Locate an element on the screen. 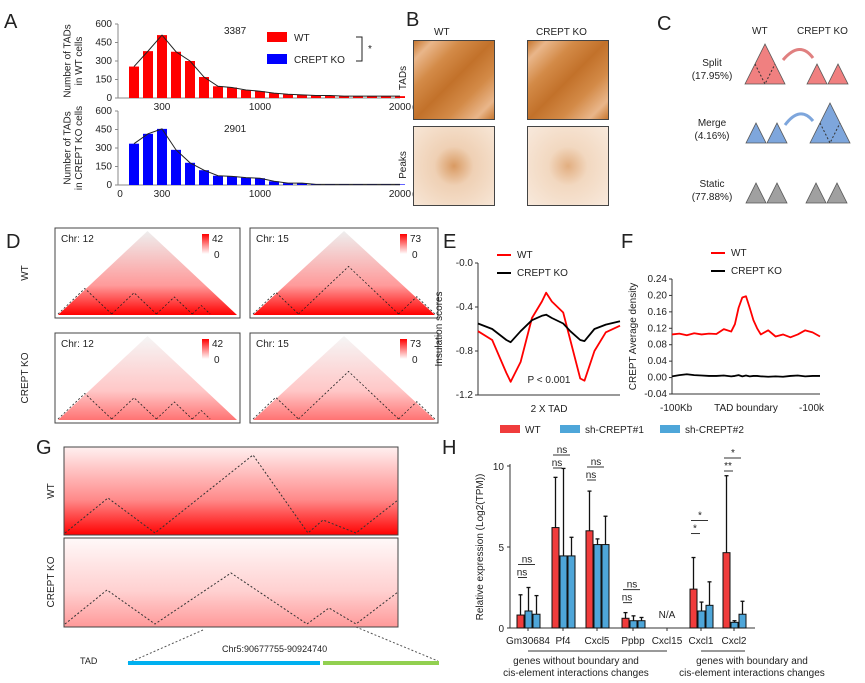 This screenshot has height=683, width=865. d-row-ko: CREPT KO is located at coordinates (25, 377).